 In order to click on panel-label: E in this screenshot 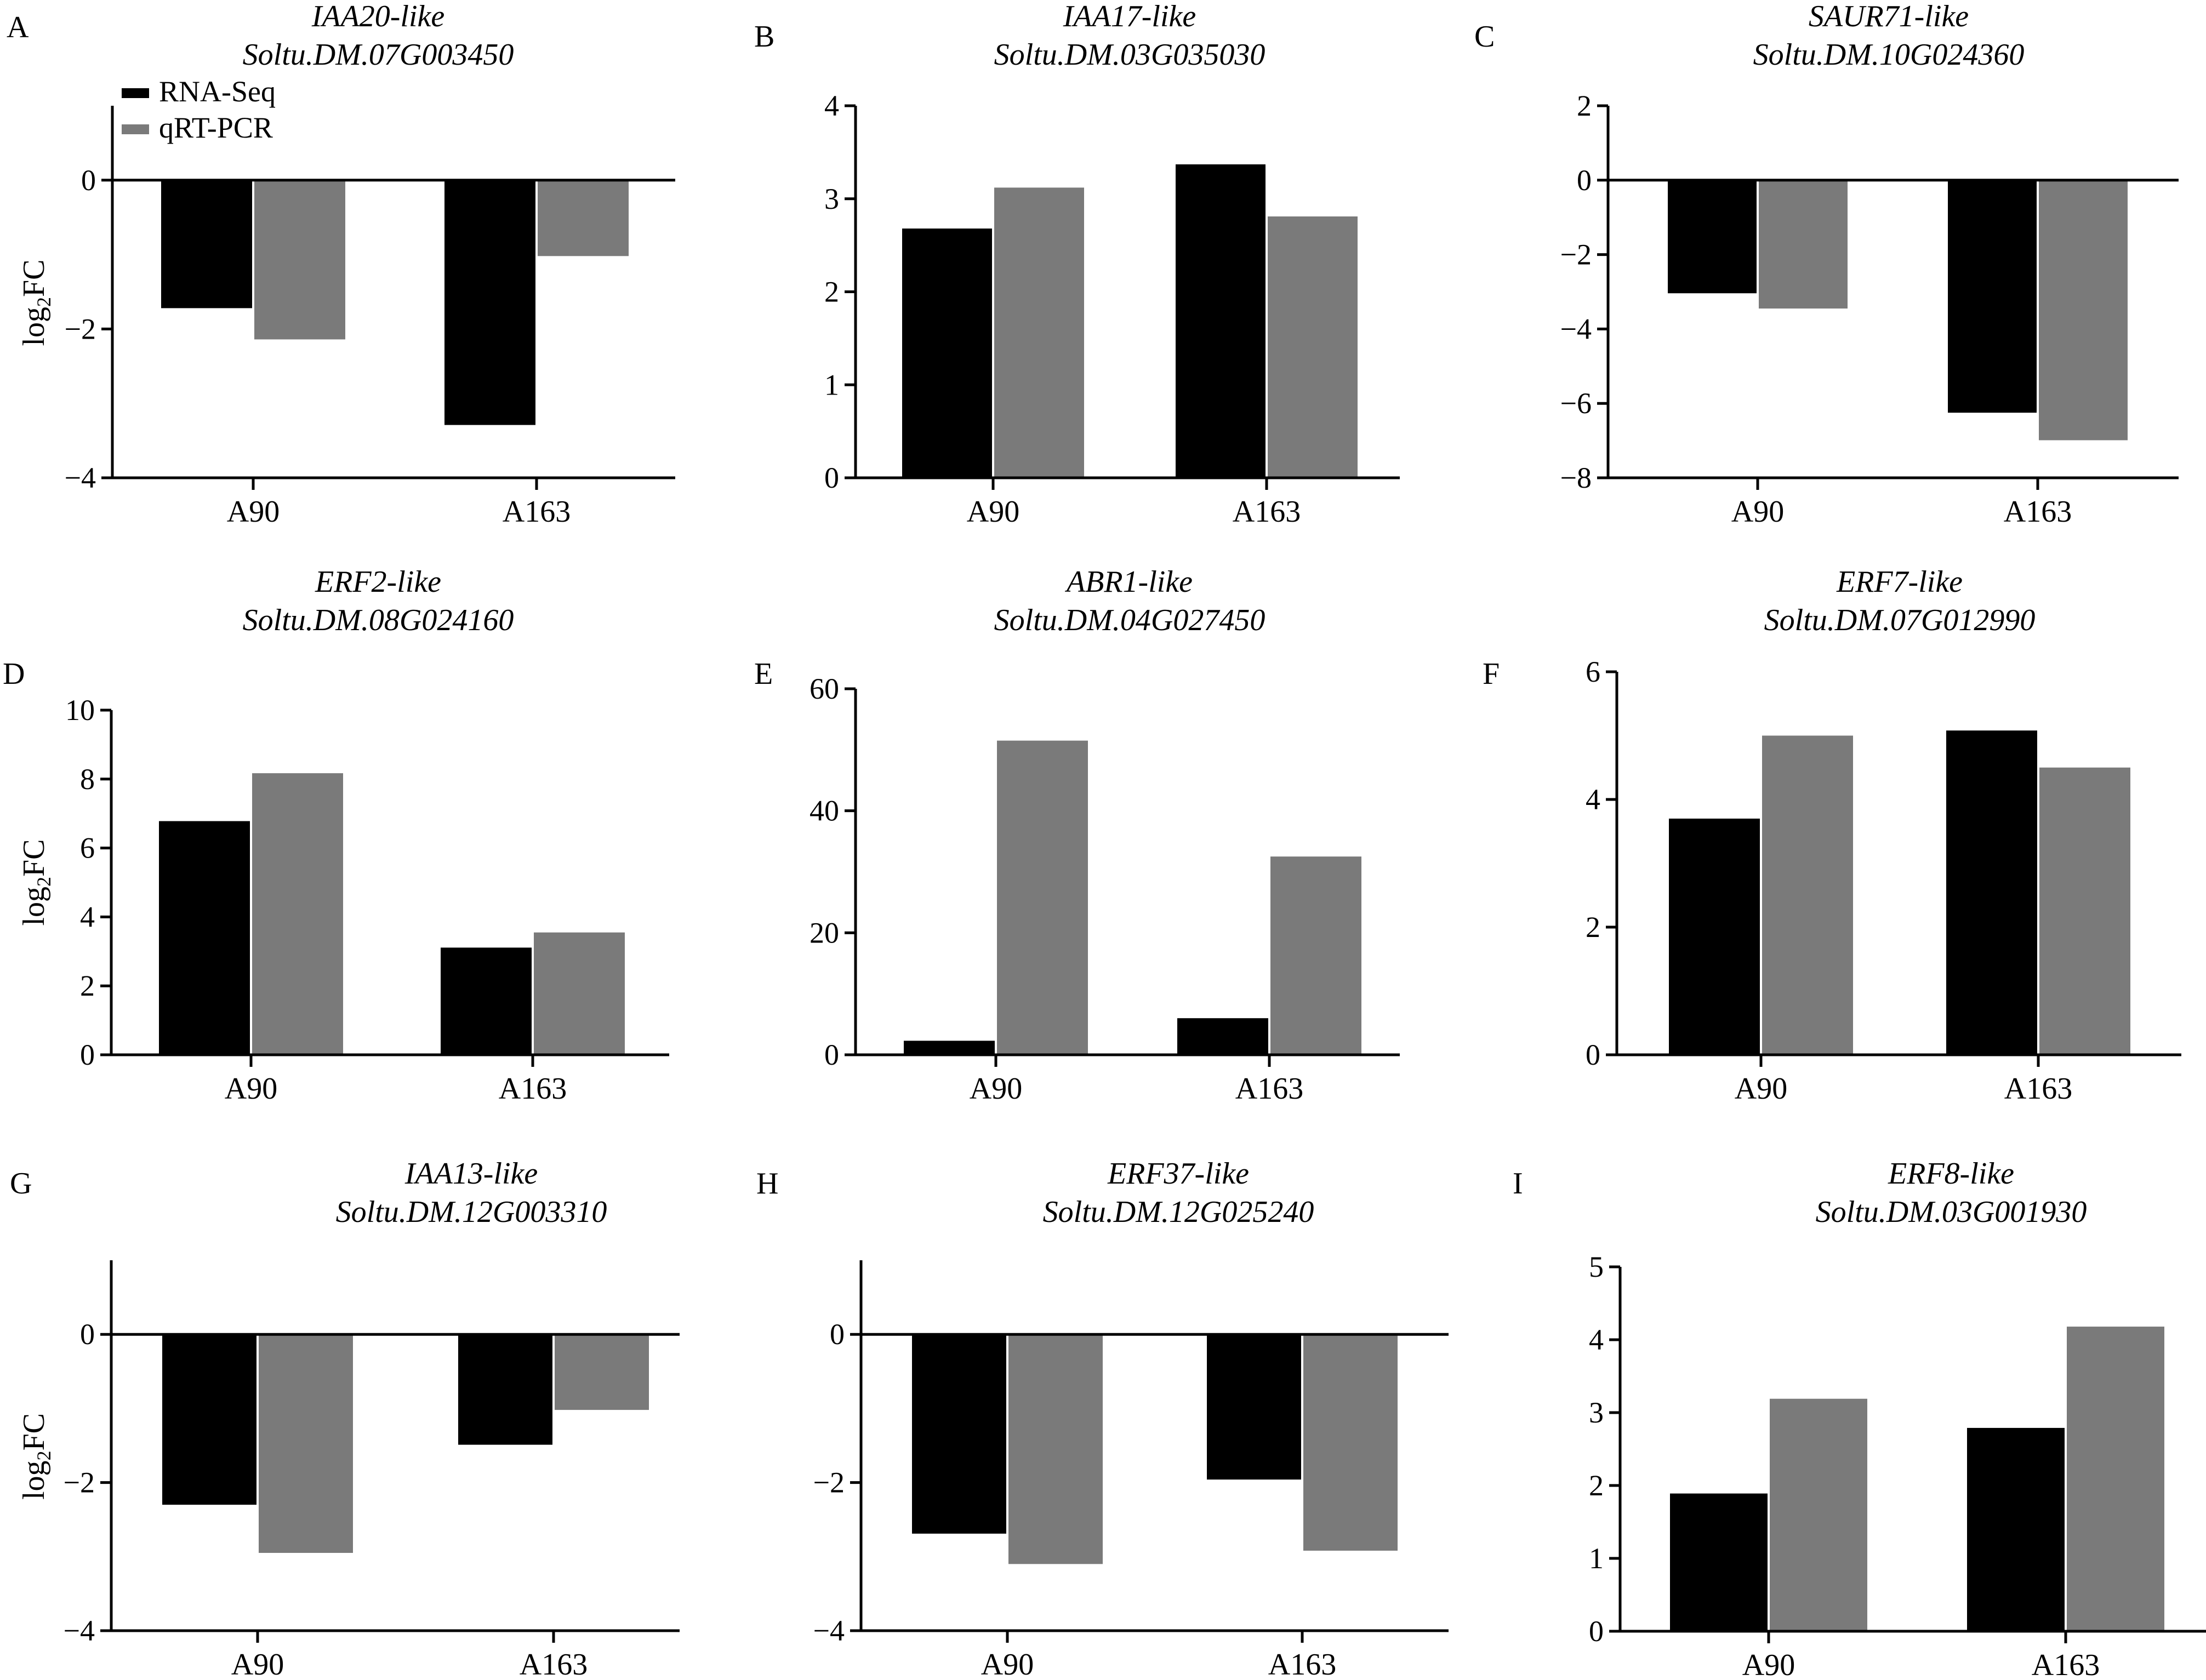, I will do `click(763, 674)`.